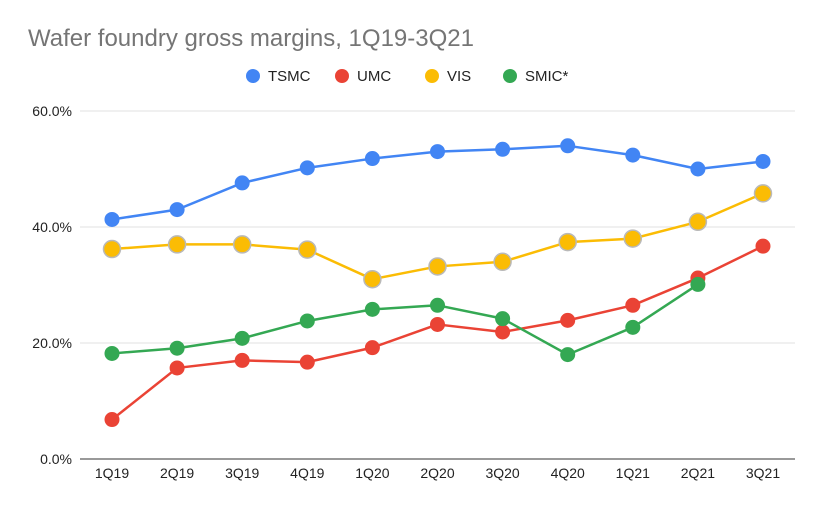  I want to click on series-line, so click(405, 319).